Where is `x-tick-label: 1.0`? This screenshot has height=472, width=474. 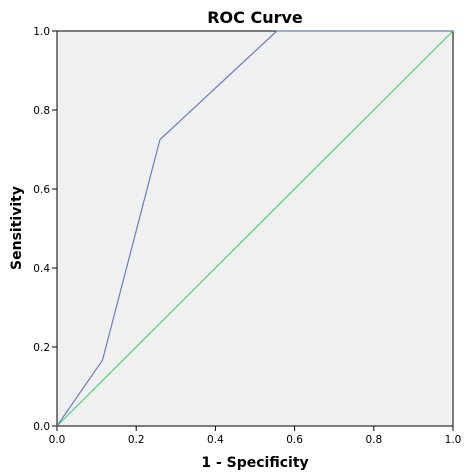 x-tick-label: 1.0 is located at coordinates (453, 440).